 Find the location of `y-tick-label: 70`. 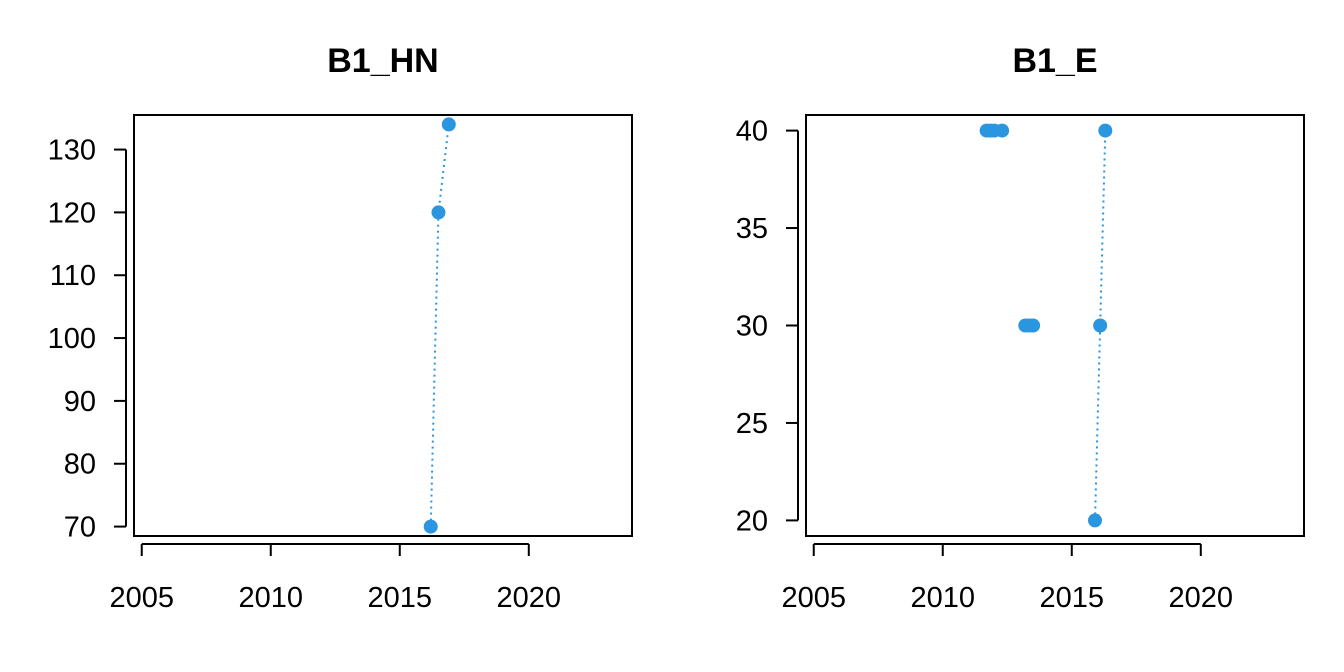

y-tick-label: 70 is located at coordinates (80, 528).